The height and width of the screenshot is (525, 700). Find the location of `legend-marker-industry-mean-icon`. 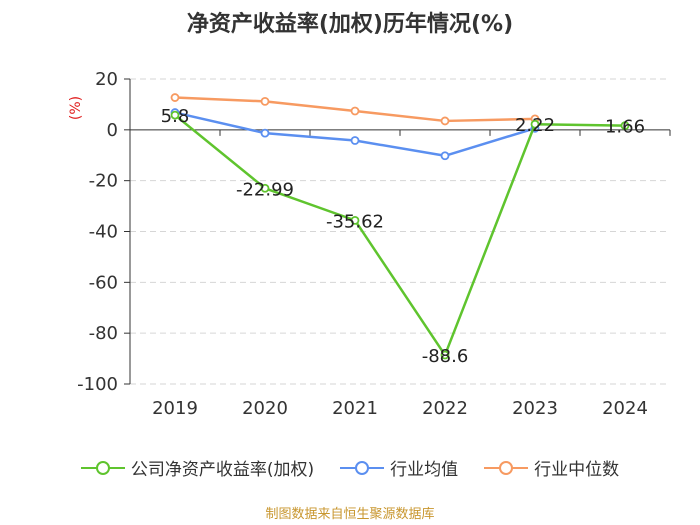

legend-marker-industry-mean-icon is located at coordinates (362, 467).